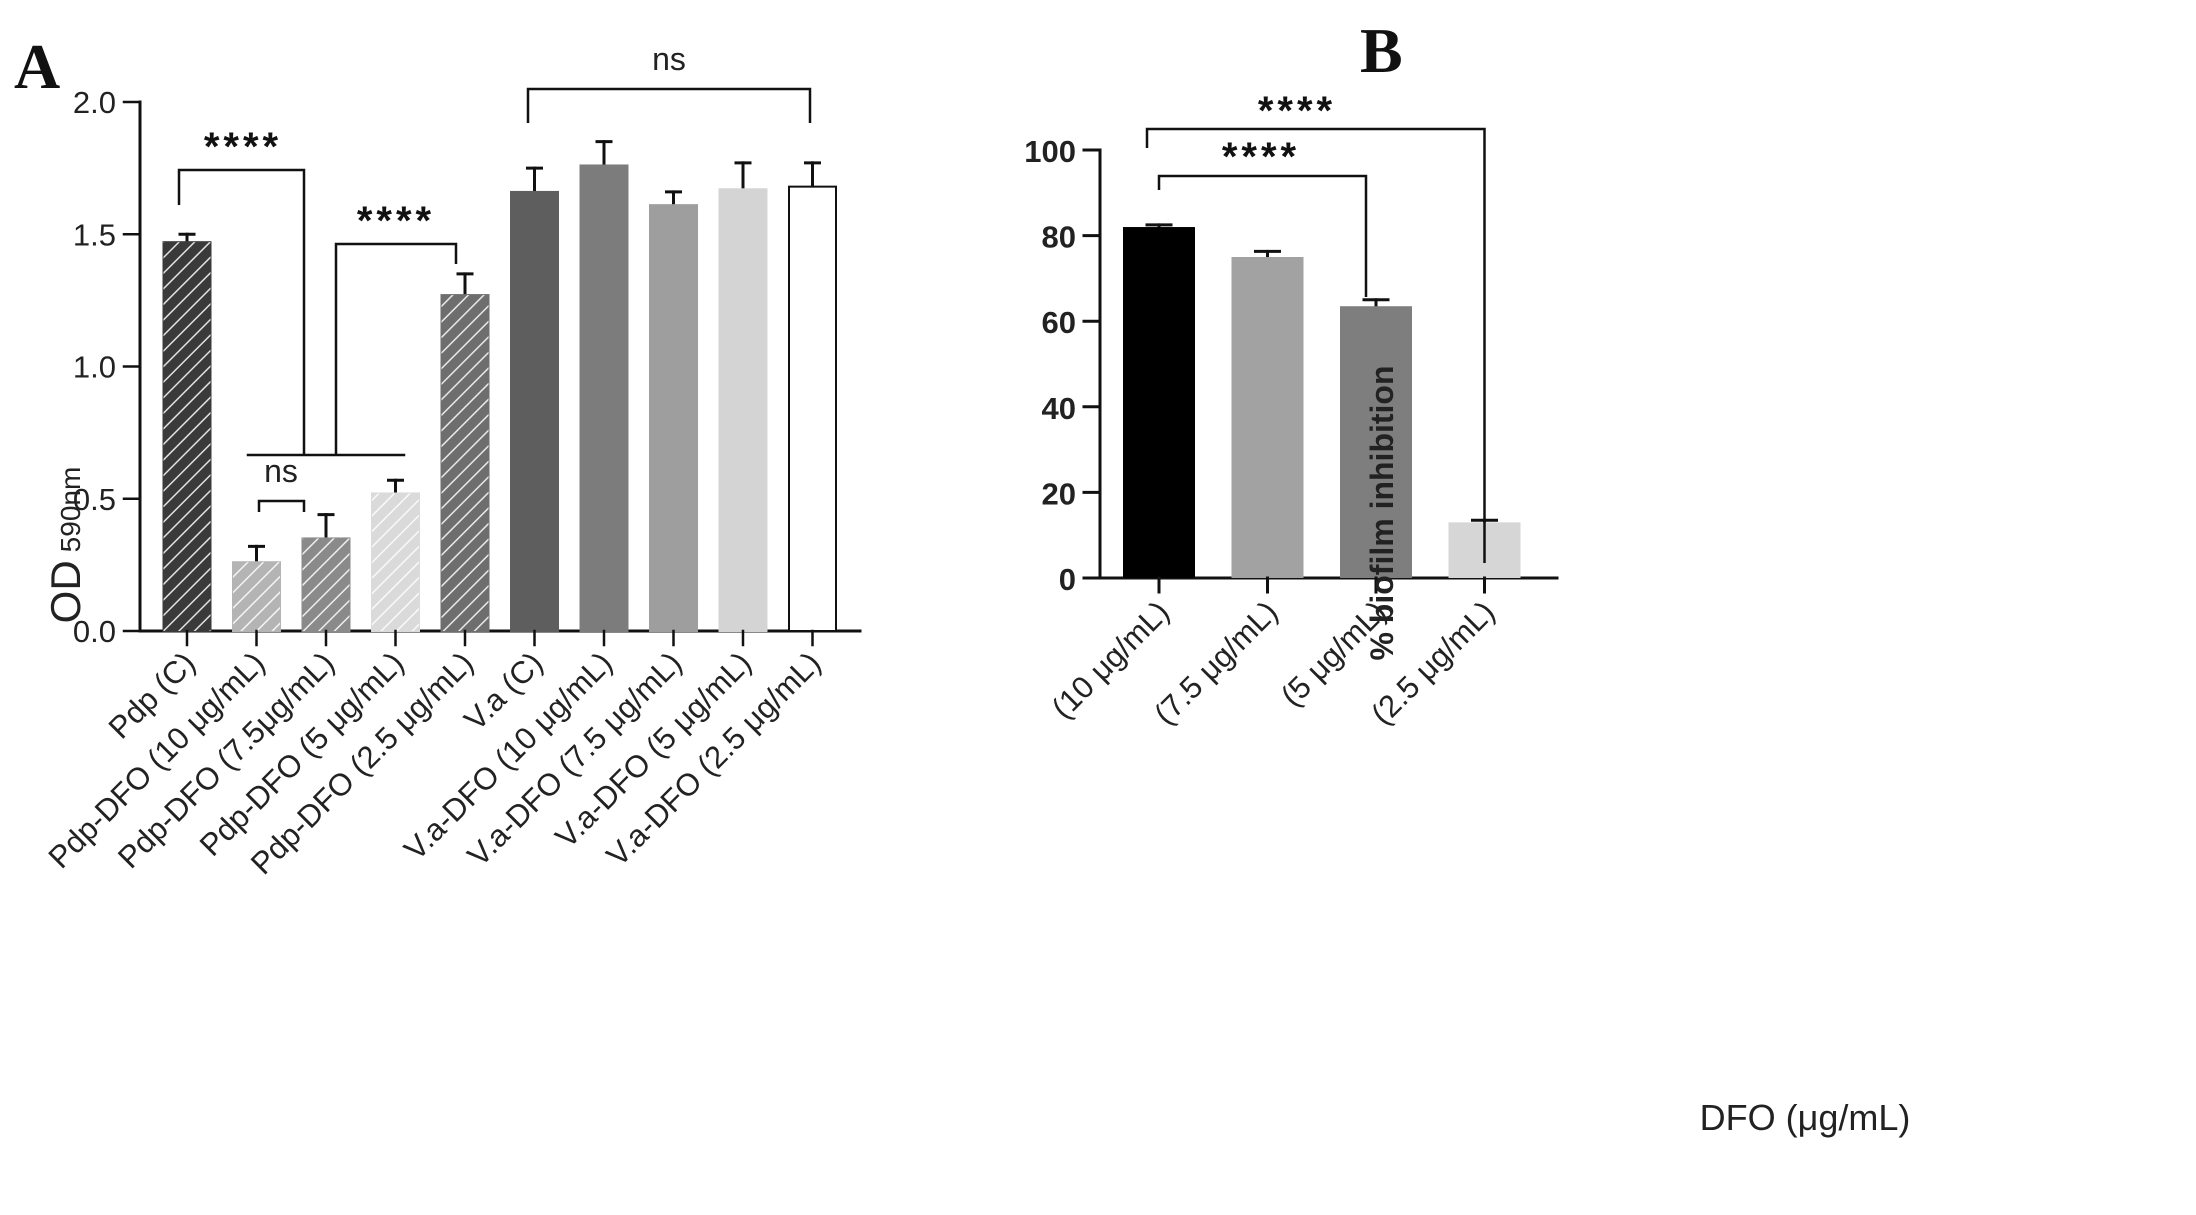  Describe the element at coordinates (37, 66) in the screenshot. I see `panel-a-letter: A` at that location.